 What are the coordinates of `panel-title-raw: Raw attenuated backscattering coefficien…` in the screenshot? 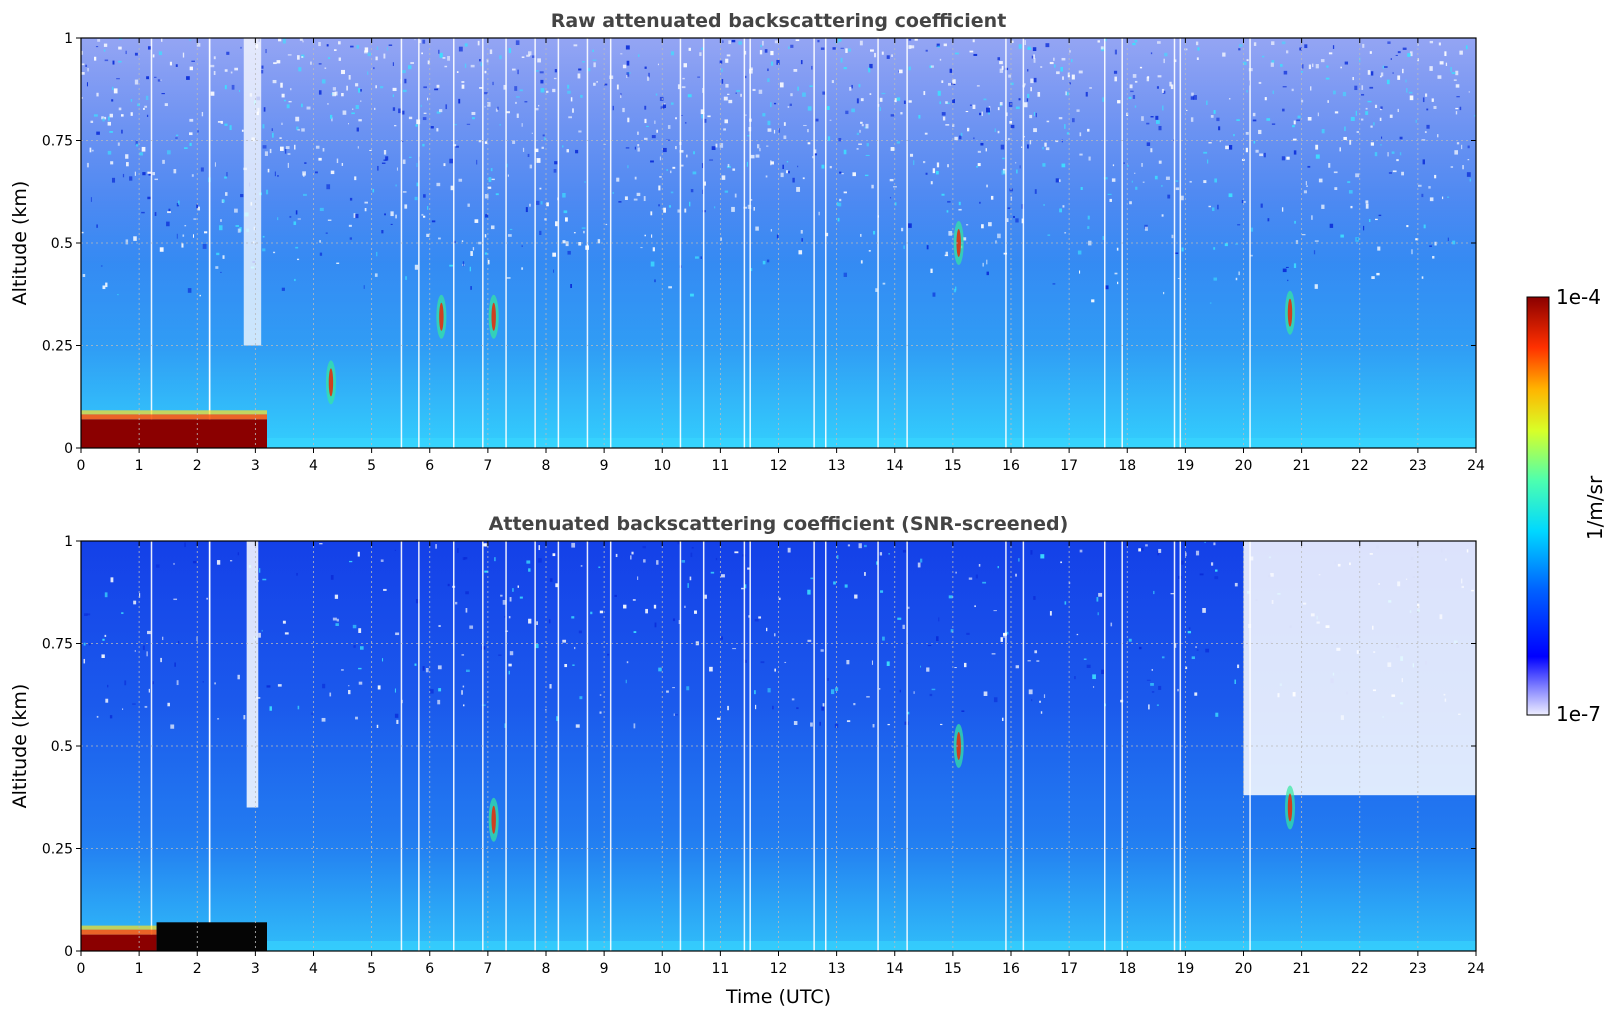 It's located at (779, 21).